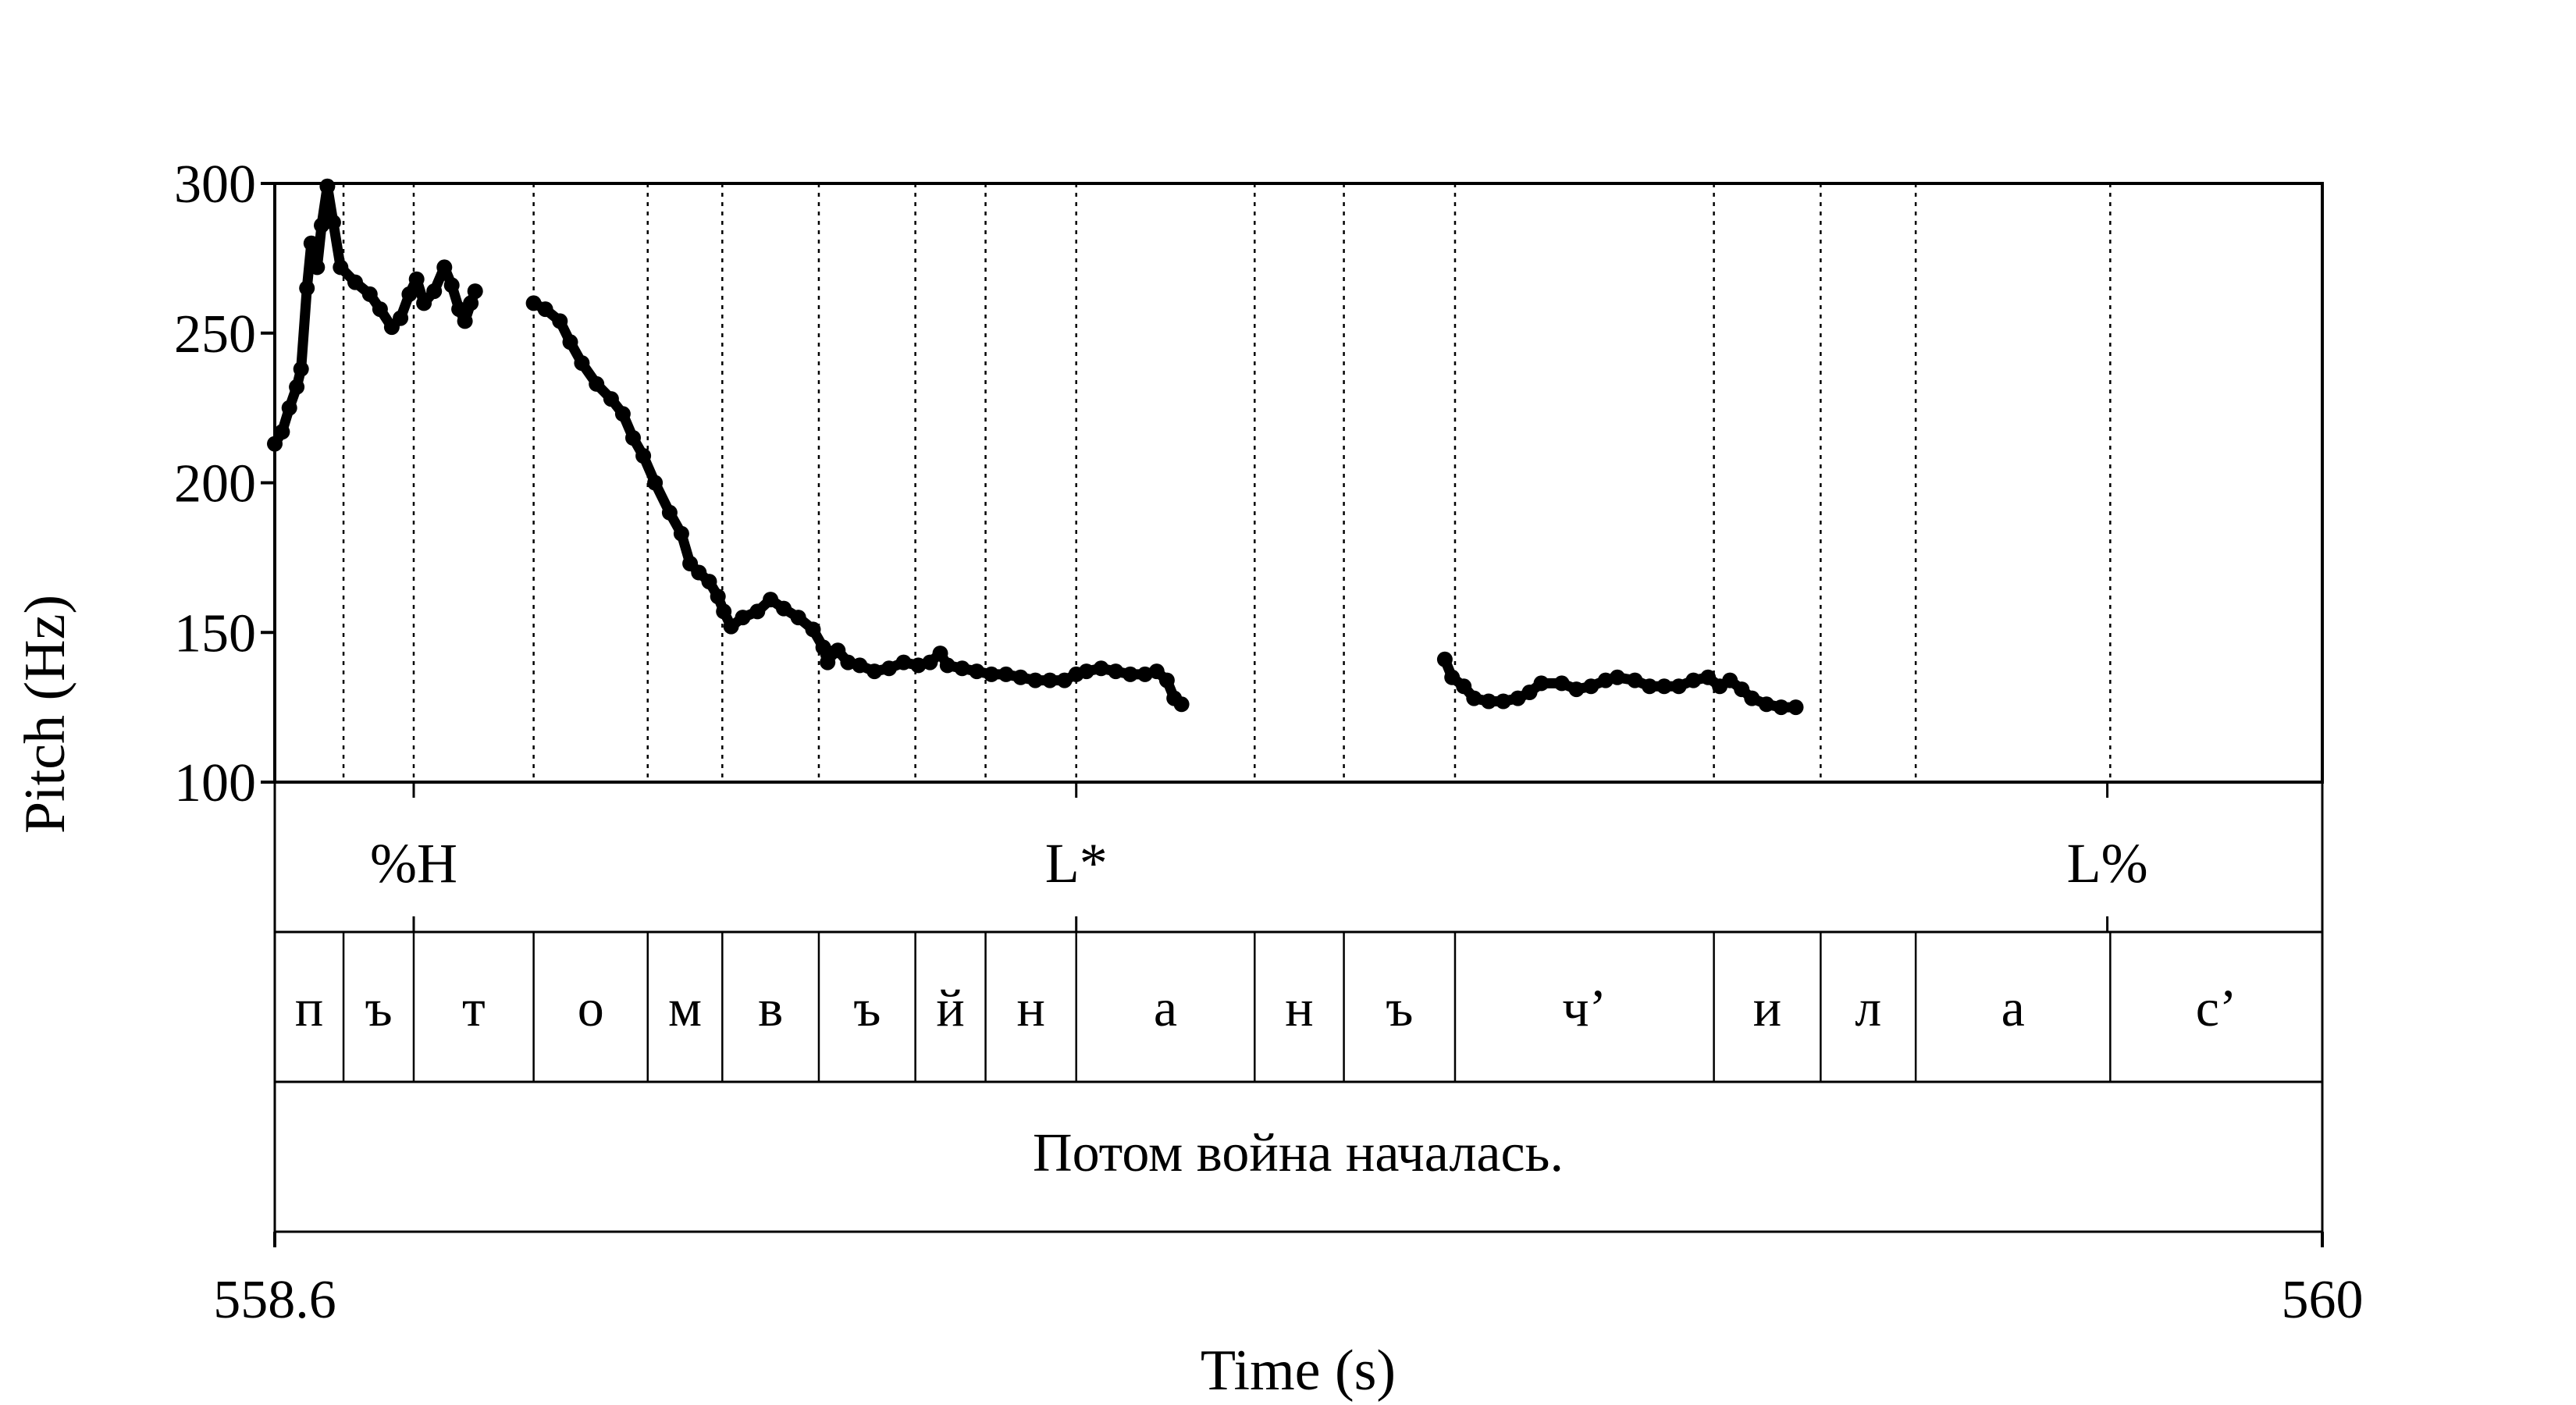 The image size is (2576, 1405). What do you see at coordinates (2013, 1008) in the screenshot?
I see `segment-label-15: а` at bounding box center [2013, 1008].